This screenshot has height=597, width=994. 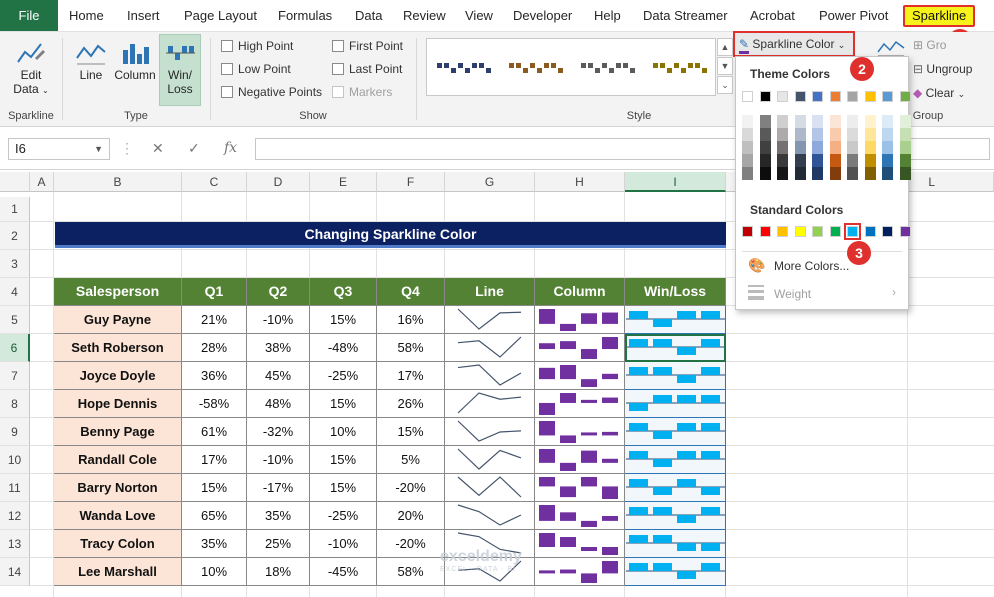 I want to click on quarter-value-cell: -48%, so click(x=343, y=348).